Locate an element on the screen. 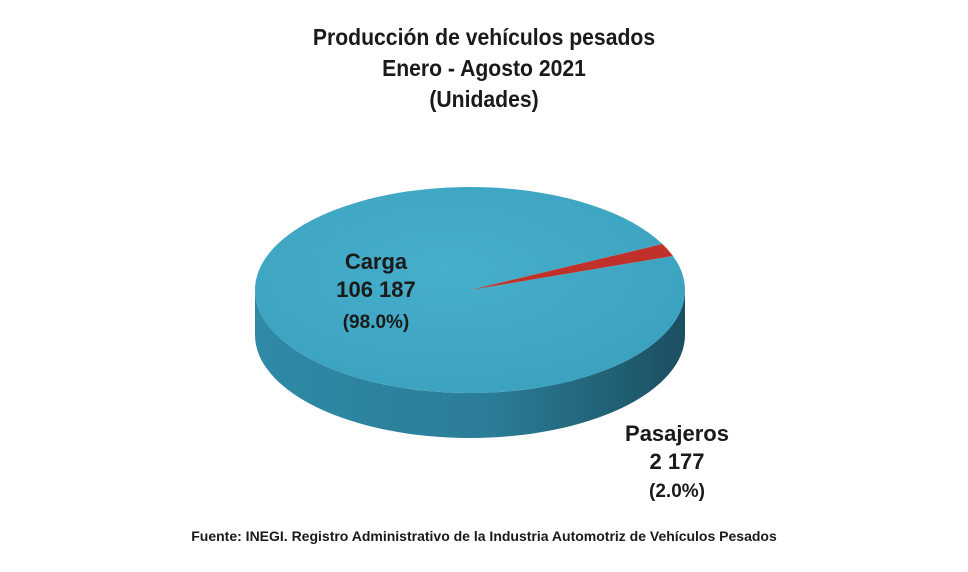 Image resolution: width=968 pixels, height=572 pixels. slice-name-carga: Carga is located at coordinates (376, 261).